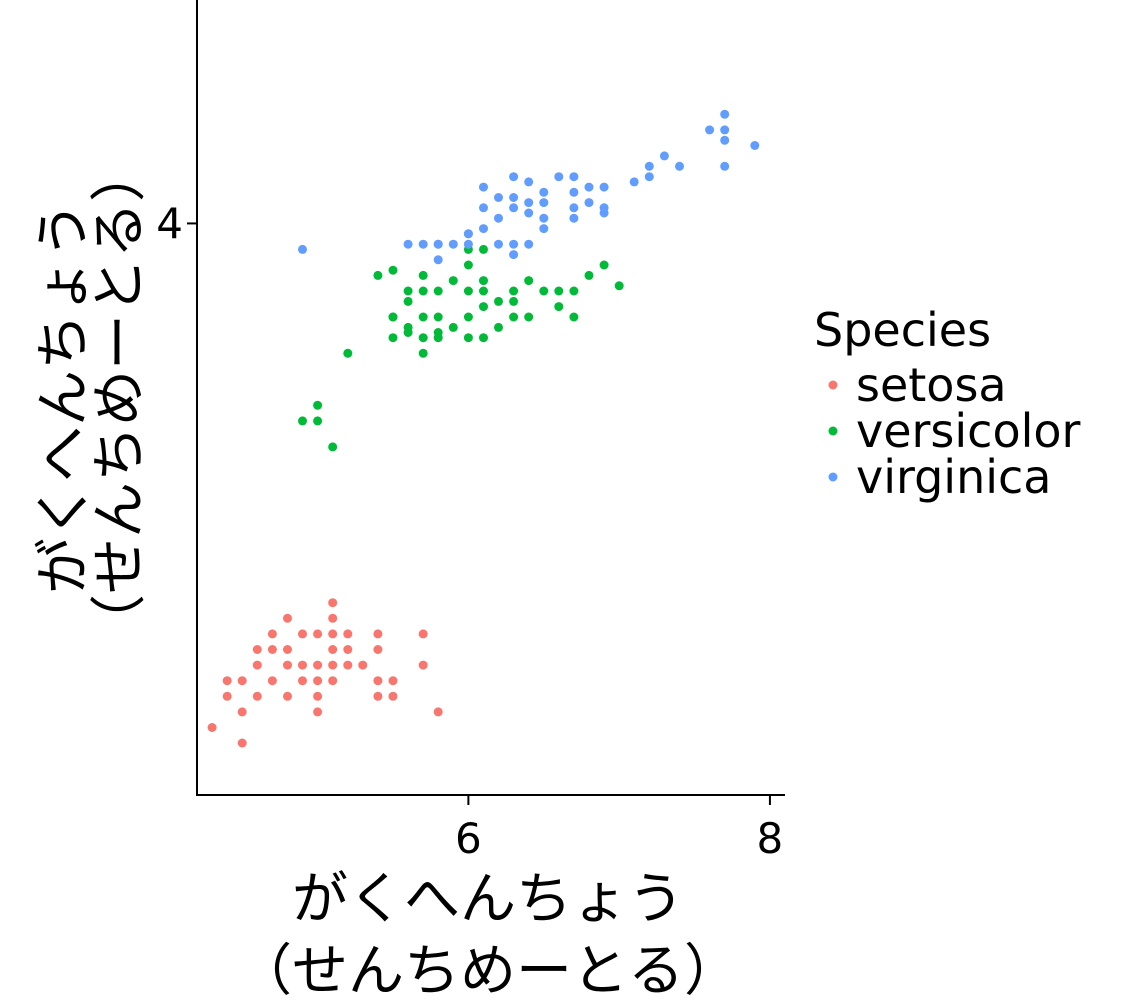 This screenshot has height=1006, width=1121. I want to click on x-tick-label-1: 8, so click(770, 838).